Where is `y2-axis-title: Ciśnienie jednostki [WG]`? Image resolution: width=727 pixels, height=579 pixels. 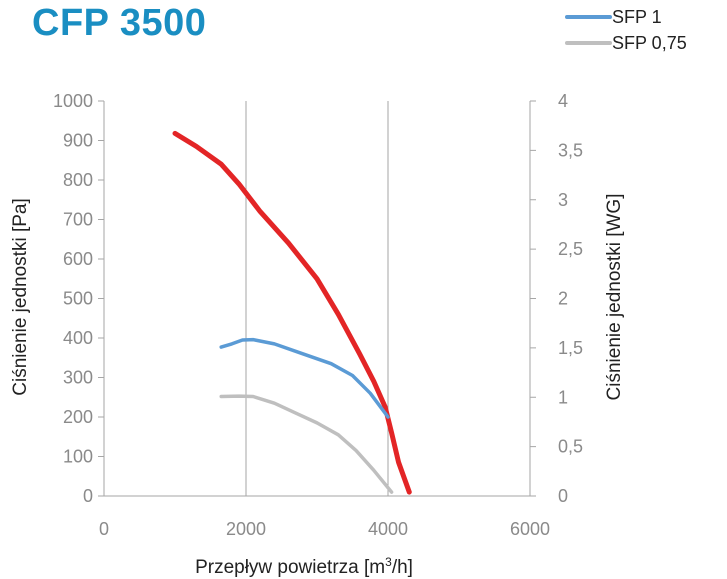 y2-axis-title: Ciśnienie jednostki [WG] is located at coordinates (614, 297).